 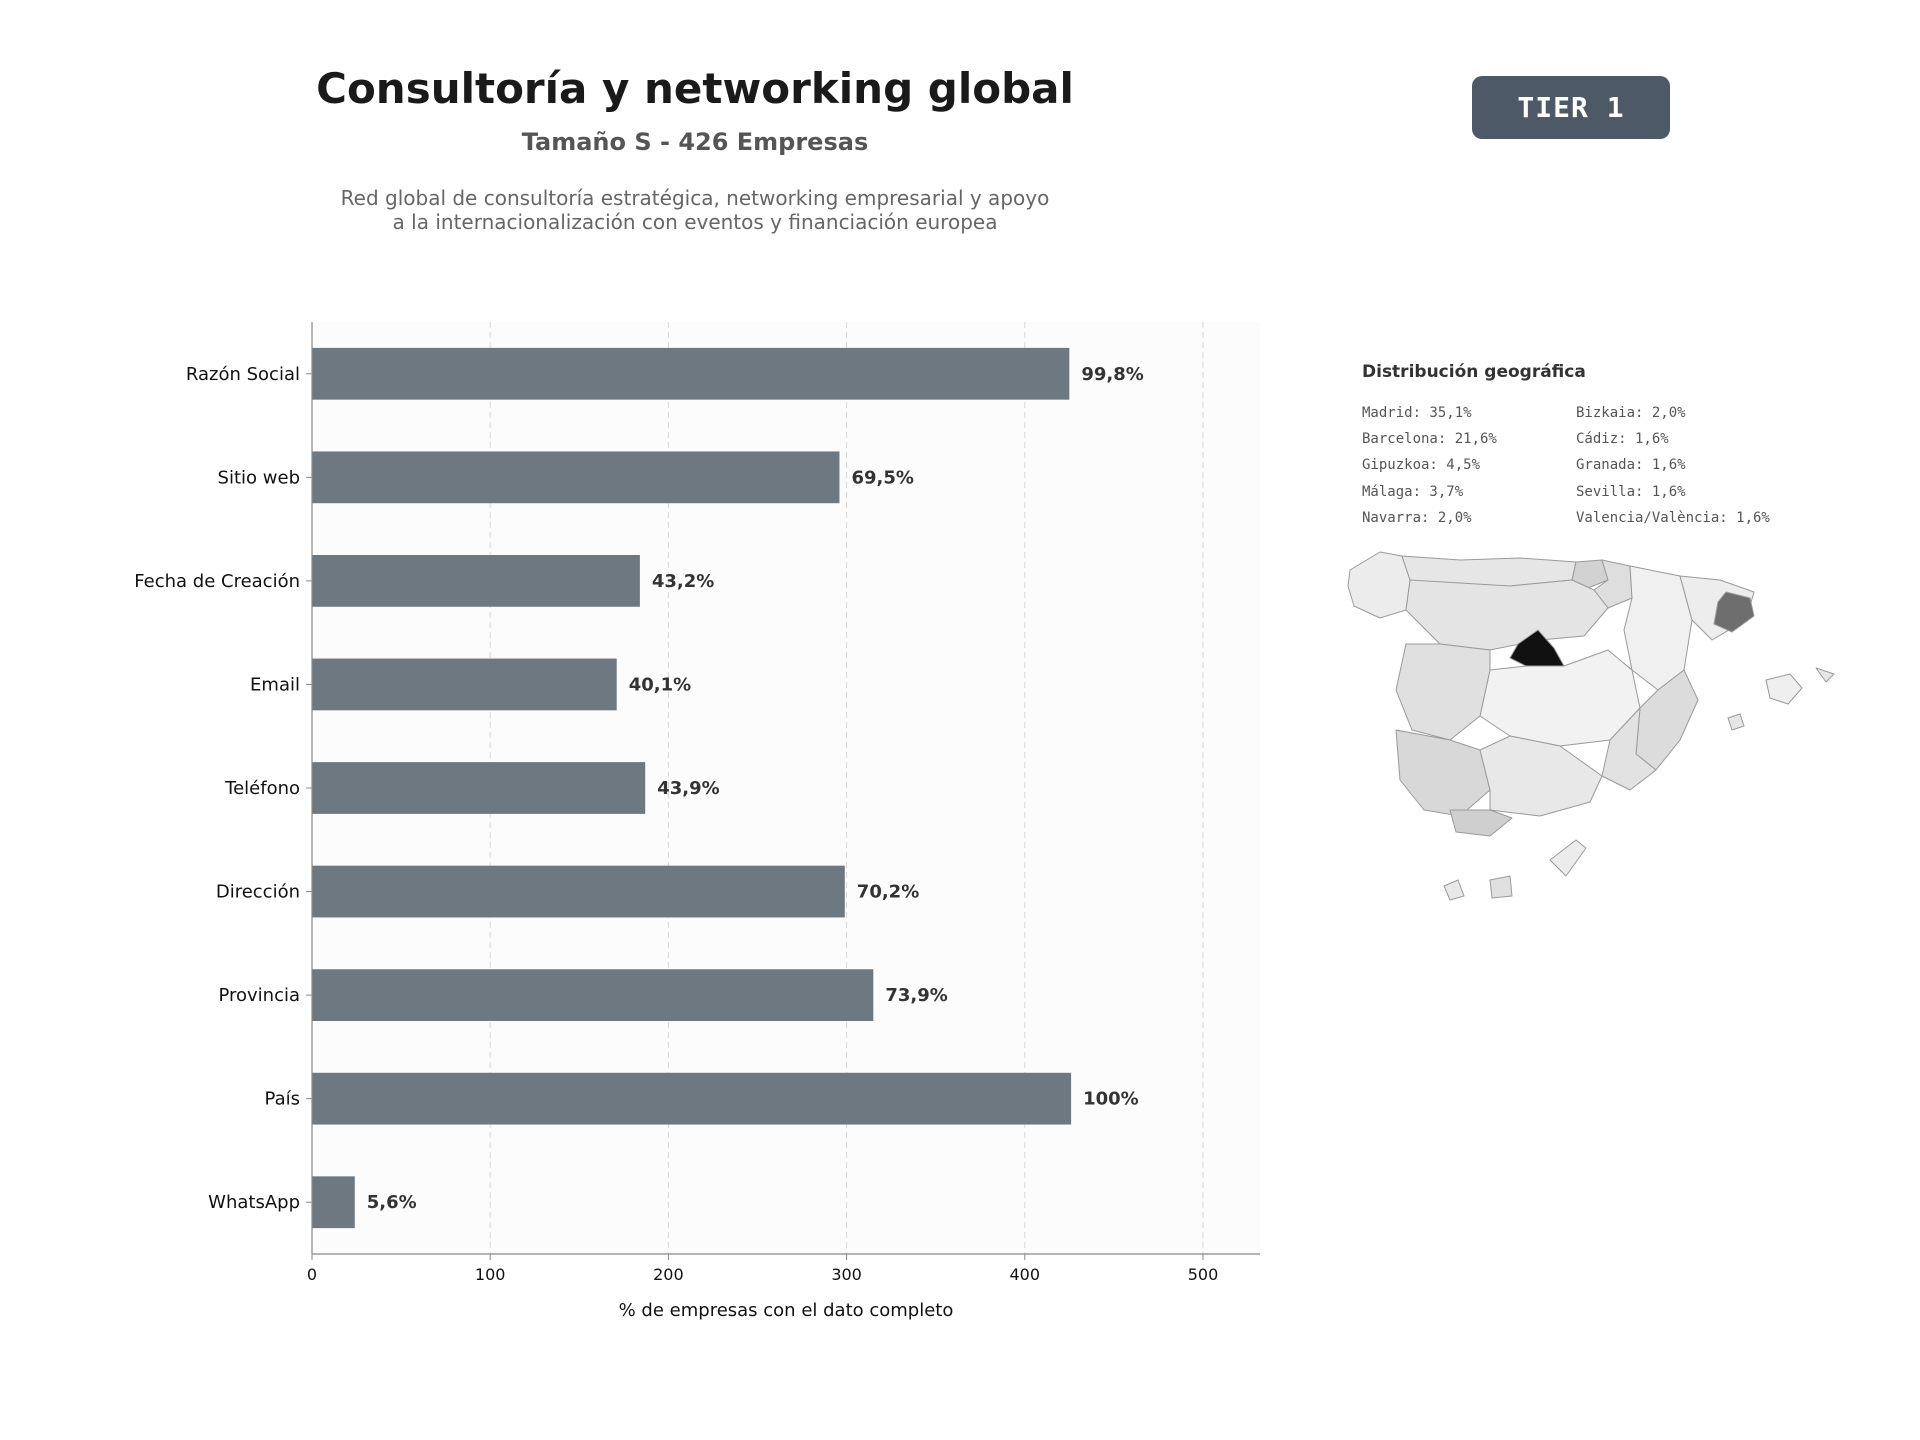 I want to click on bar-data-label: 73,9%, so click(x=916, y=995).